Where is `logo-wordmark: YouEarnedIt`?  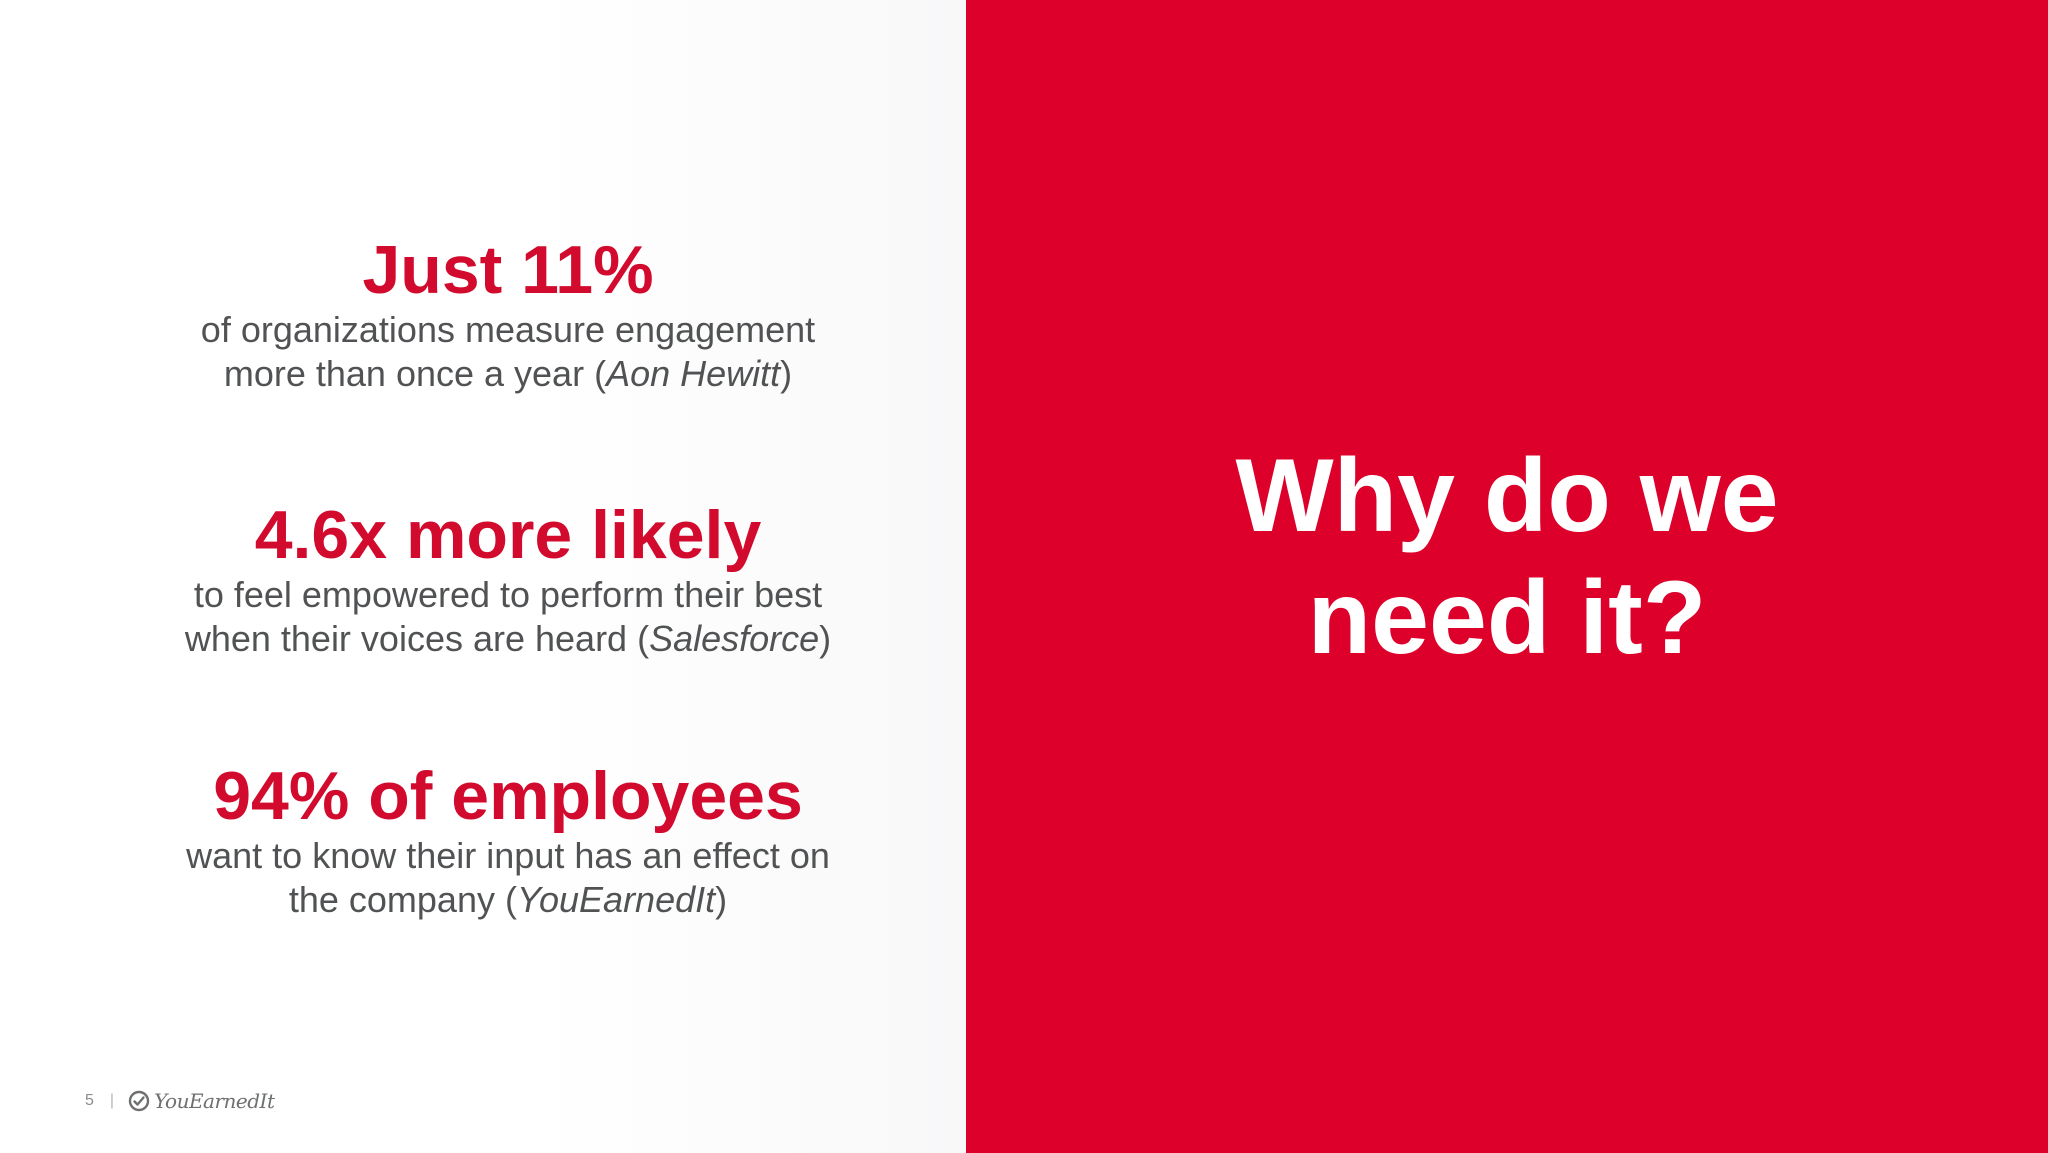 logo-wordmark: YouEarnedIt is located at coordinates (214, 1101).